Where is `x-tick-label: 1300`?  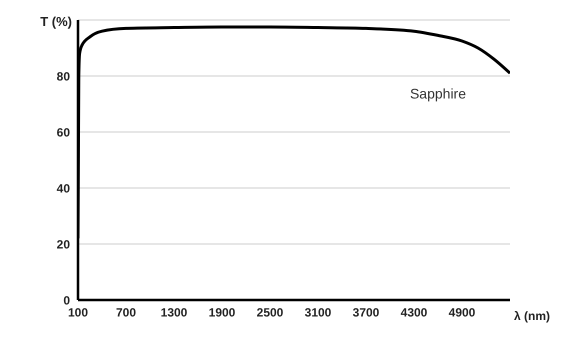
x-tick-label: 1300 is located at coordinates (174, 313).